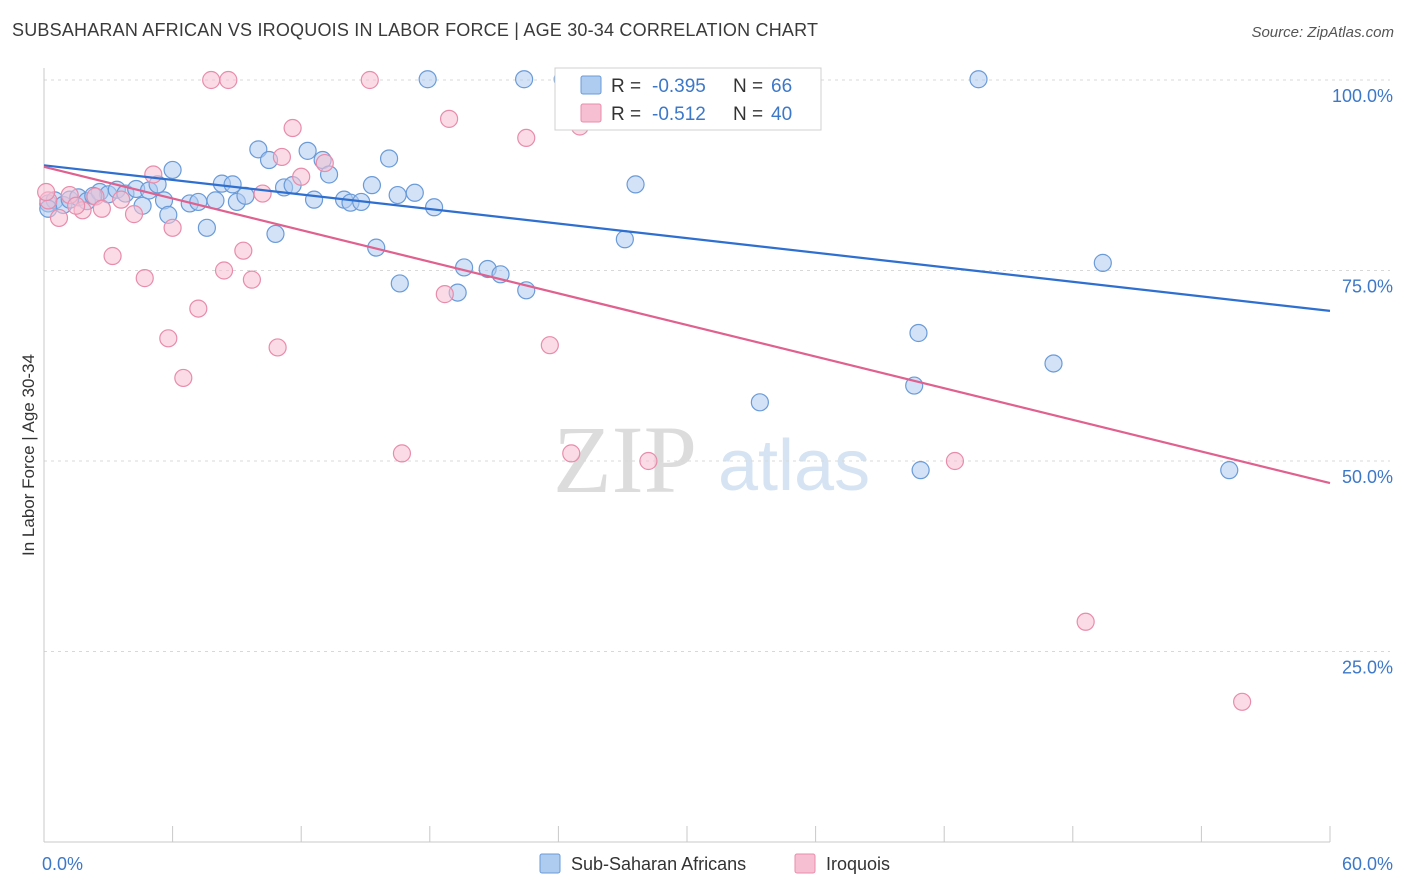  I want to click on legend-swatch-blue, so click(591, 85).